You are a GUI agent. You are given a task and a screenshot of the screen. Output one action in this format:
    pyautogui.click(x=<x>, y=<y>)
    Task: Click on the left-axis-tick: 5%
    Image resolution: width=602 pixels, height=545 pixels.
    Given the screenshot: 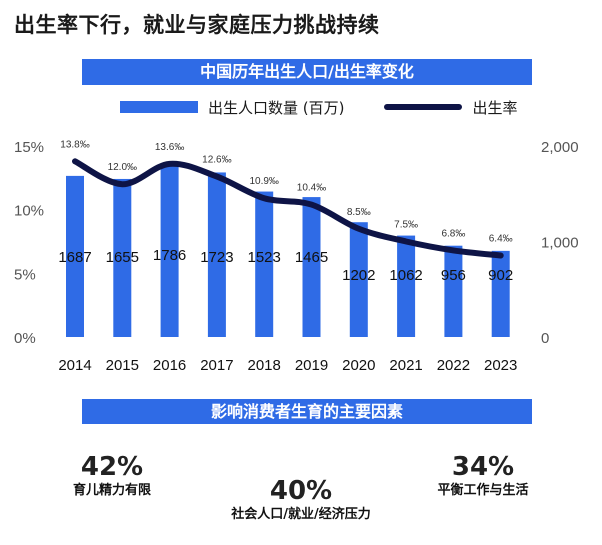 What is the action you would take?
    pyautogui.click(x=25, y=274)
    